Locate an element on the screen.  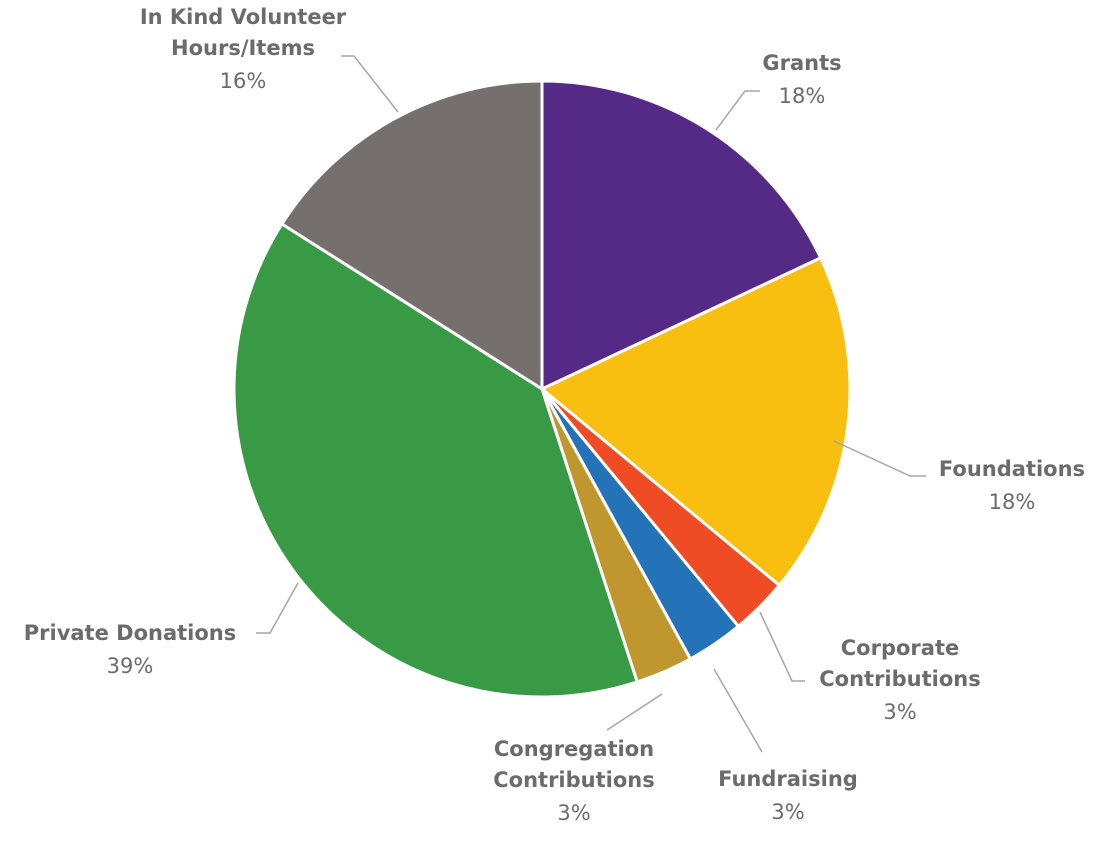
slice-label: Congregation is located at coordinates (574, 749).